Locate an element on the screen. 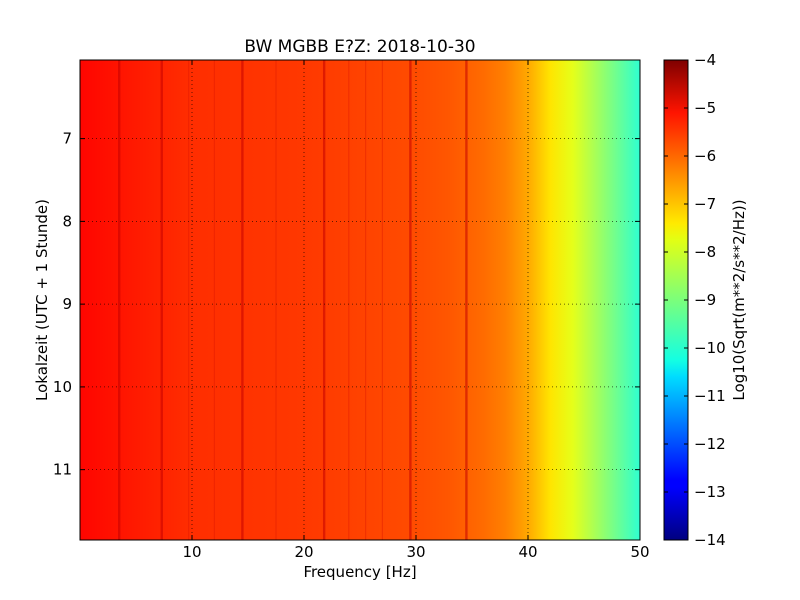  x-tick-label: 10 is located at coordinates (191, 552).